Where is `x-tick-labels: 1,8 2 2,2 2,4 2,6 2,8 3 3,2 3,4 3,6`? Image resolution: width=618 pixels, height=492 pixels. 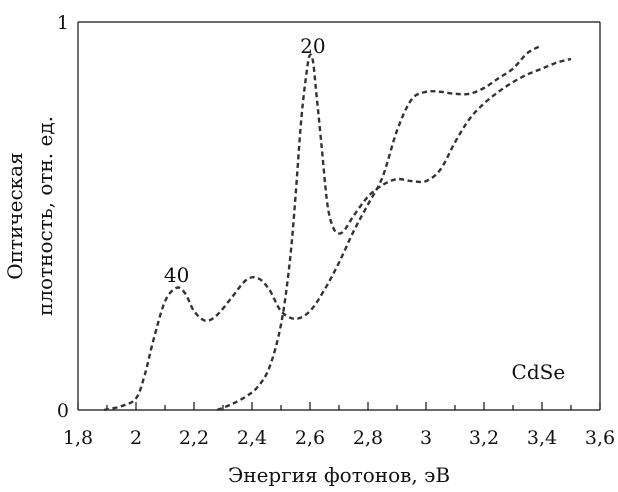
x-tick-labels: 1,8 2 2,2 2,4 2,6 2,8 3 3,2 3,4 3,6 is located at coordinates (339, 438).